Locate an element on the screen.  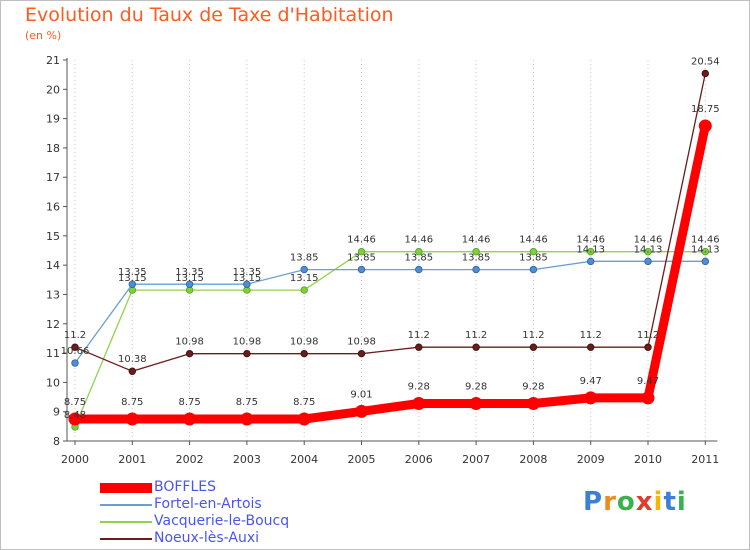
data-label-boffles: 9.01 is located at coordinates (361, 394).